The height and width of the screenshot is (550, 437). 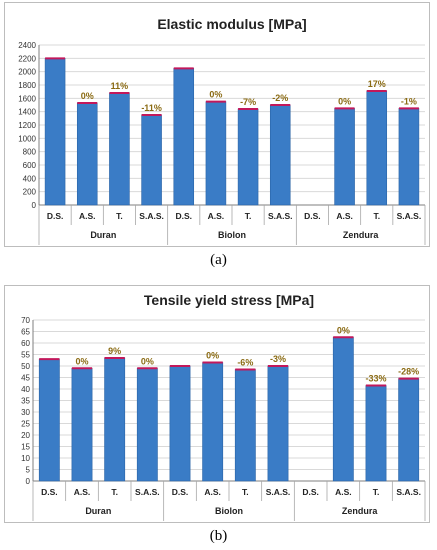 I want to click on y-tick-label: 50, so click(x=25, y=366).